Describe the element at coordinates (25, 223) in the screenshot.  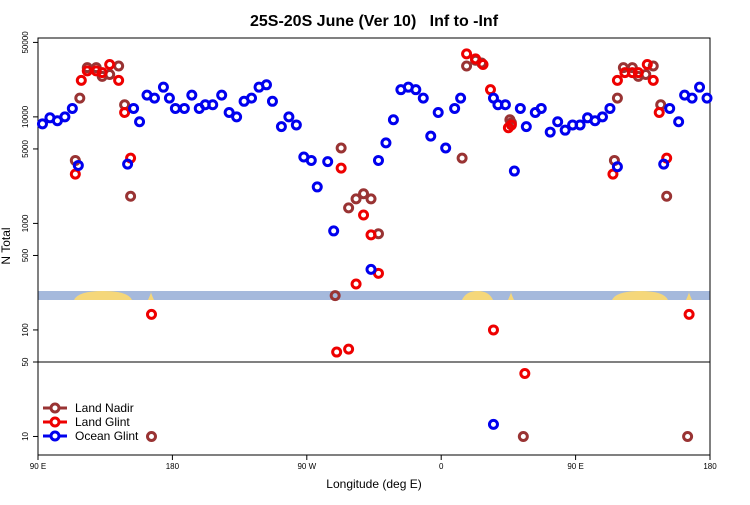
I see `y-tick-label: 1000` at that location.